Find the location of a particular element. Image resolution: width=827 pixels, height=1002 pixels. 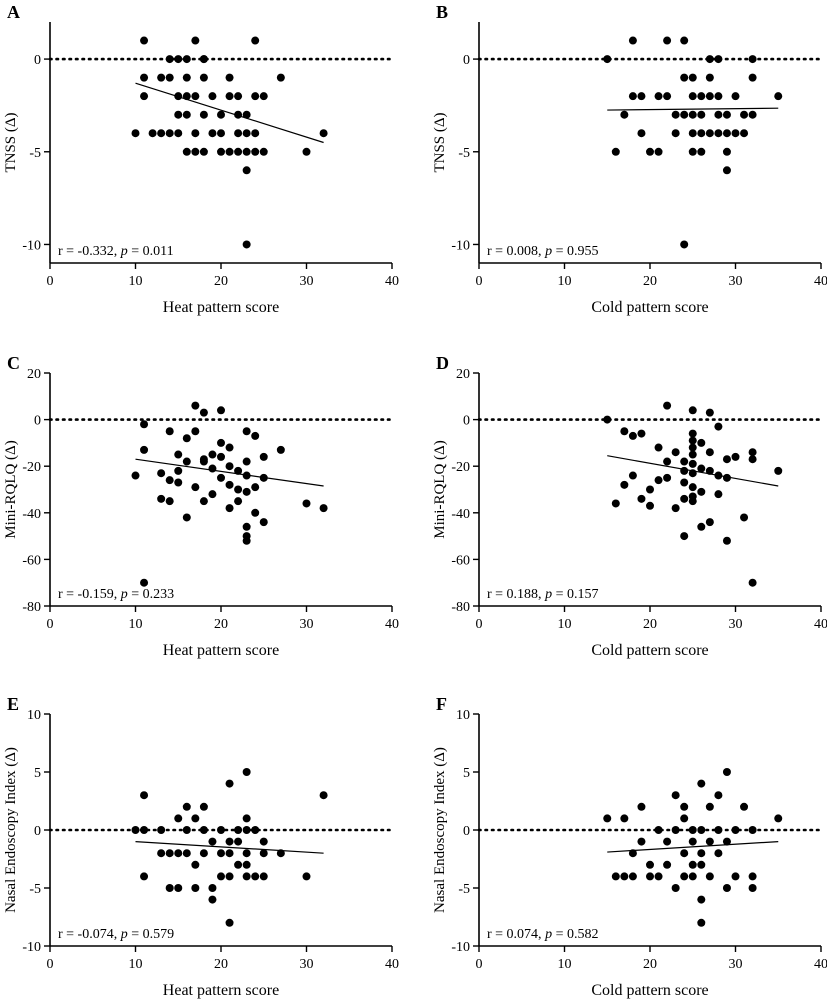

x-tick-label: 30 is located at coordinates (307, 964).